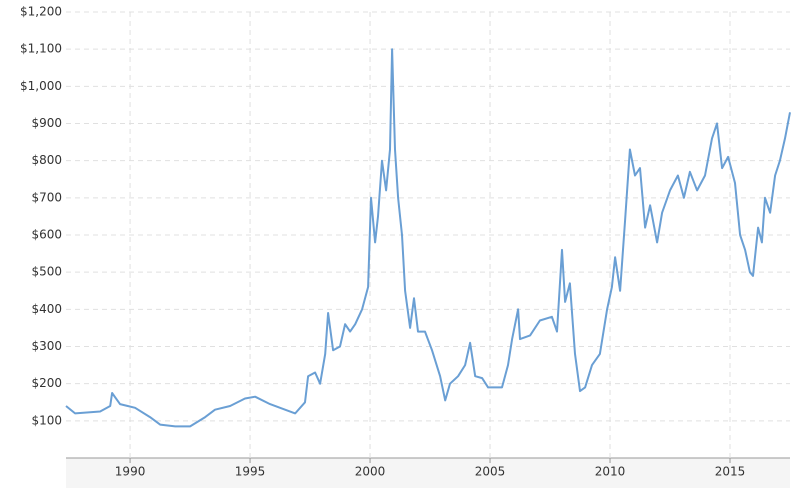 The height and width of the screenshot is (488, 800). I want to click on y-tick-label: $700, so click(46, 197).